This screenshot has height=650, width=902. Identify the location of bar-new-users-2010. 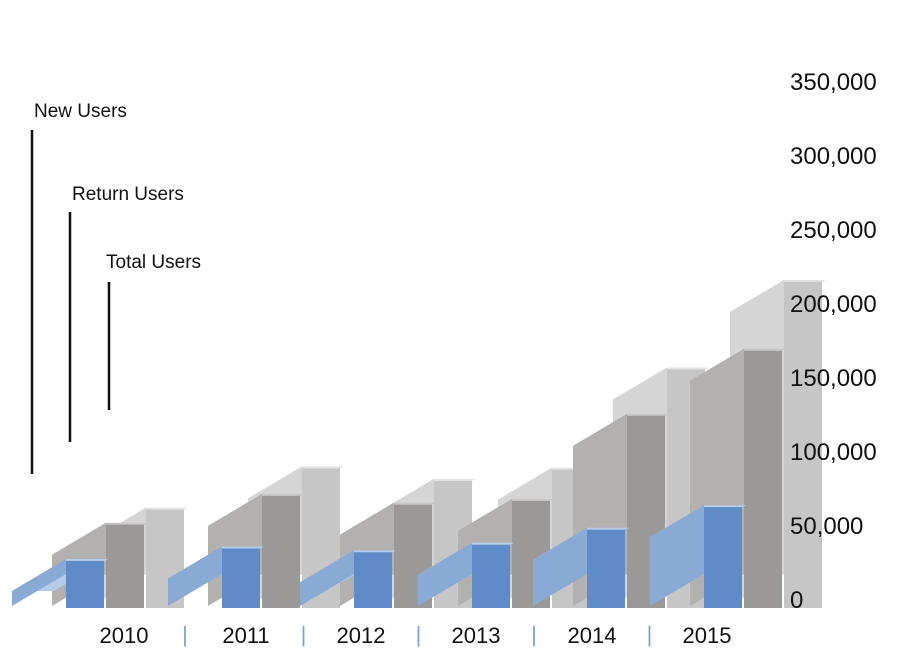
(60, 583).